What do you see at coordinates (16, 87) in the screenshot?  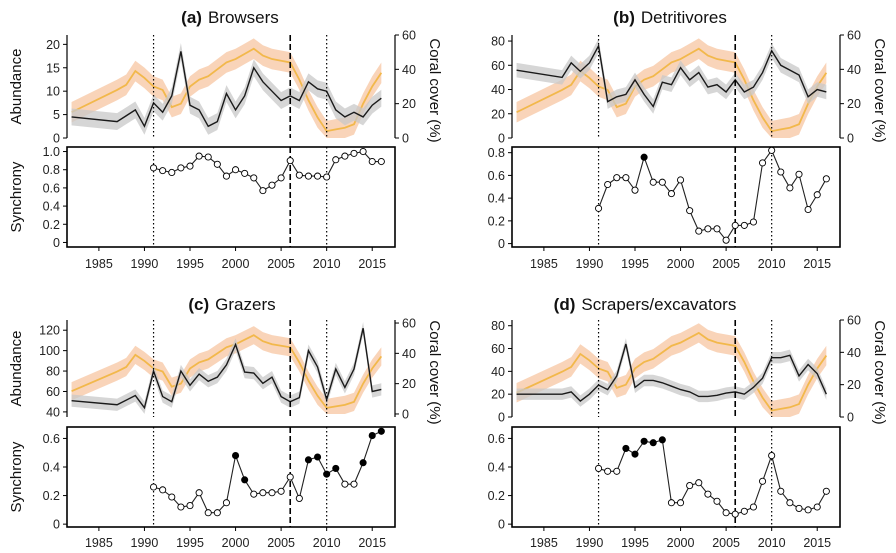 I see `y-axis-label: Abundance` at bounding box center [16, 87].